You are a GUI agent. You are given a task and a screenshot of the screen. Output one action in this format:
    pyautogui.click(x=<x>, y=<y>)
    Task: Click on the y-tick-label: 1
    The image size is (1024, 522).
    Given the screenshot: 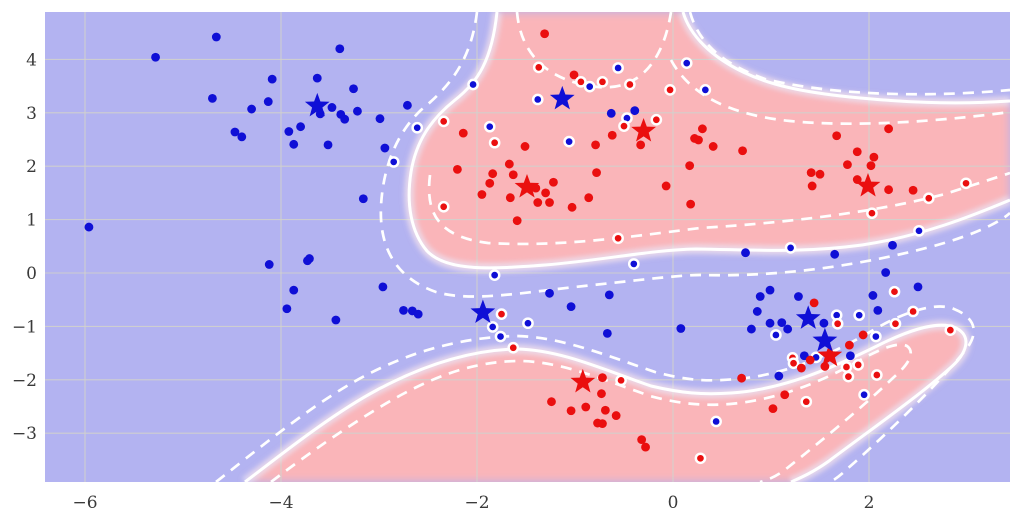 What is the action you would take?
    pyautogui.click(x=31, y=221)
    